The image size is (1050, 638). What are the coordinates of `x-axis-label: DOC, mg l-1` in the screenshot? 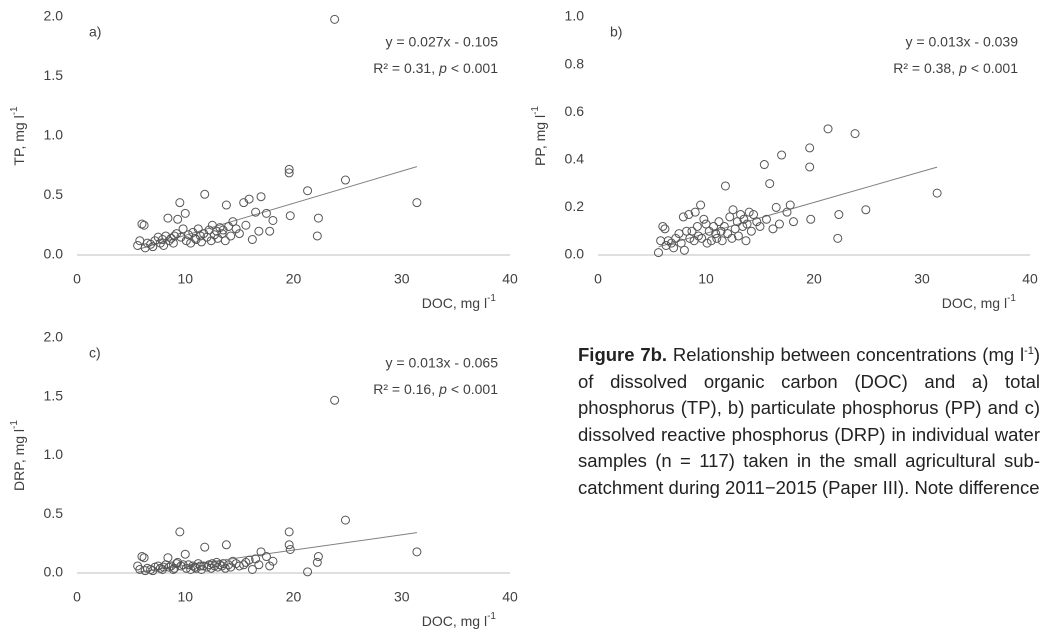 It's located at (459, 620).